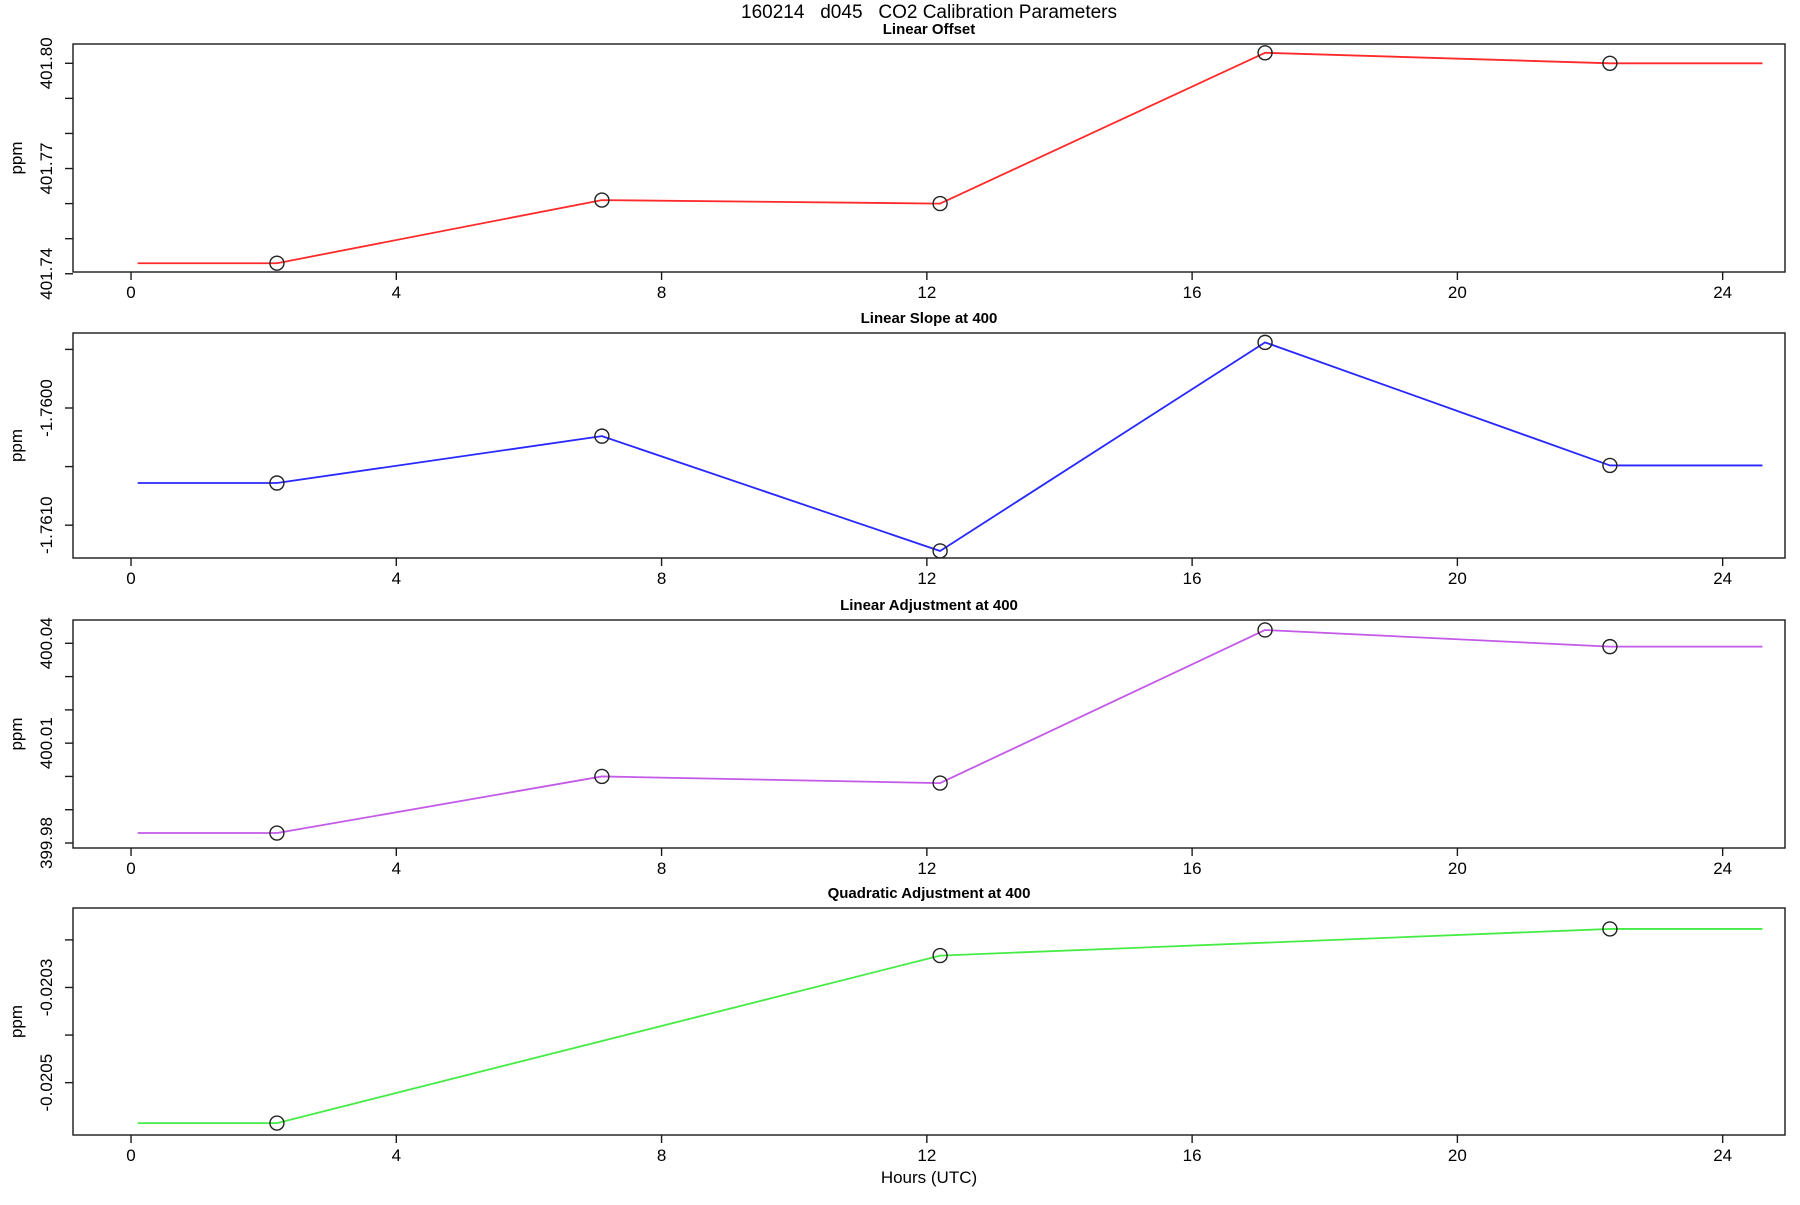  What do you see at coordinates (46, 525) in the screenshot?
I see `y-tick-label: -1.7610` at bounding box center [46, 525].